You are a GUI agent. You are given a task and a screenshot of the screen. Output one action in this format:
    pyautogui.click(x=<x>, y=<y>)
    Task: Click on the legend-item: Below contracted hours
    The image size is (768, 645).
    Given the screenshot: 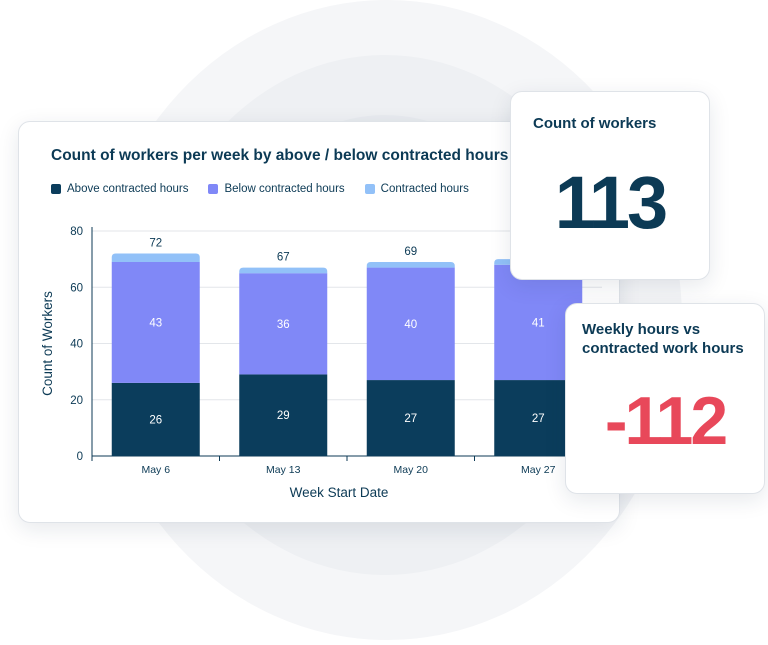 What is the action you would take?
    pyautogui.click(x=276, y=189)
    